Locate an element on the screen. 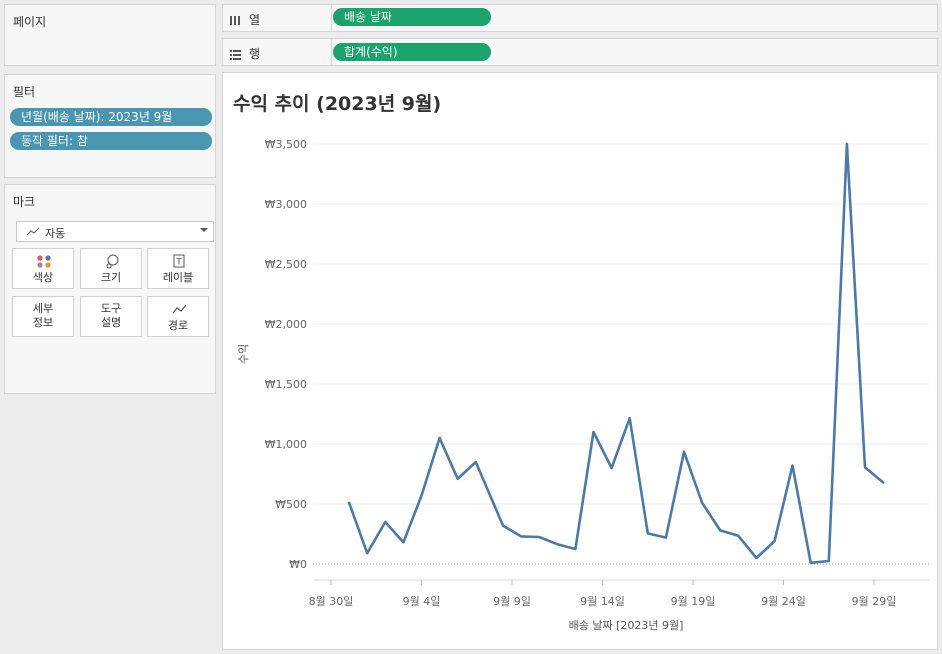 Image resolution: width=942 pixels, height=654 pixels. chart-title: 수익 추이 (2023년 9월) is located at coordinates (337, 104).